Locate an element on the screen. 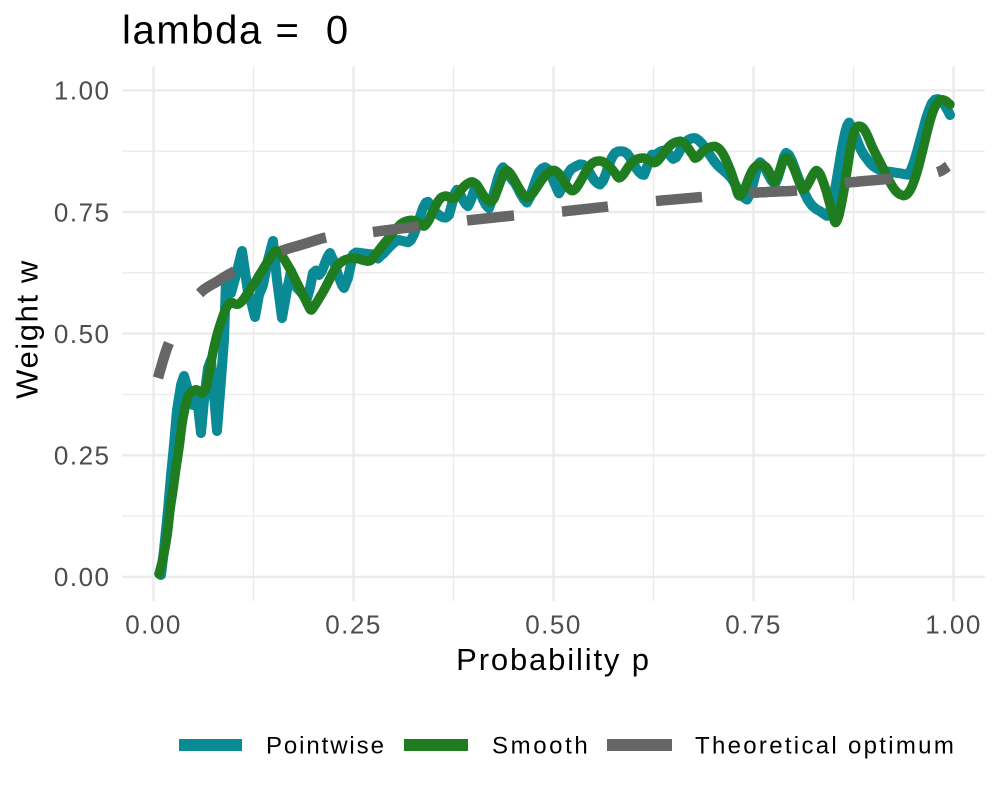  svg-text: Pointwise is located at coordinates (326, 746).